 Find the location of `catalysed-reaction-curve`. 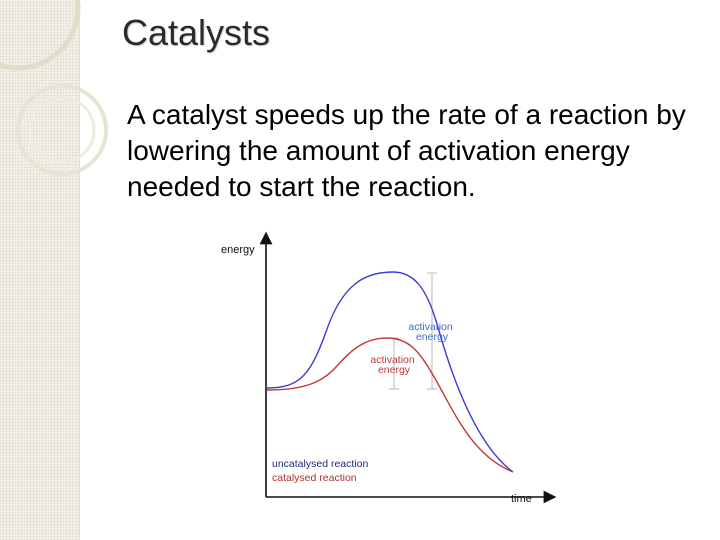

catalysed-reaction-curve is located at coordinates (390, 405).